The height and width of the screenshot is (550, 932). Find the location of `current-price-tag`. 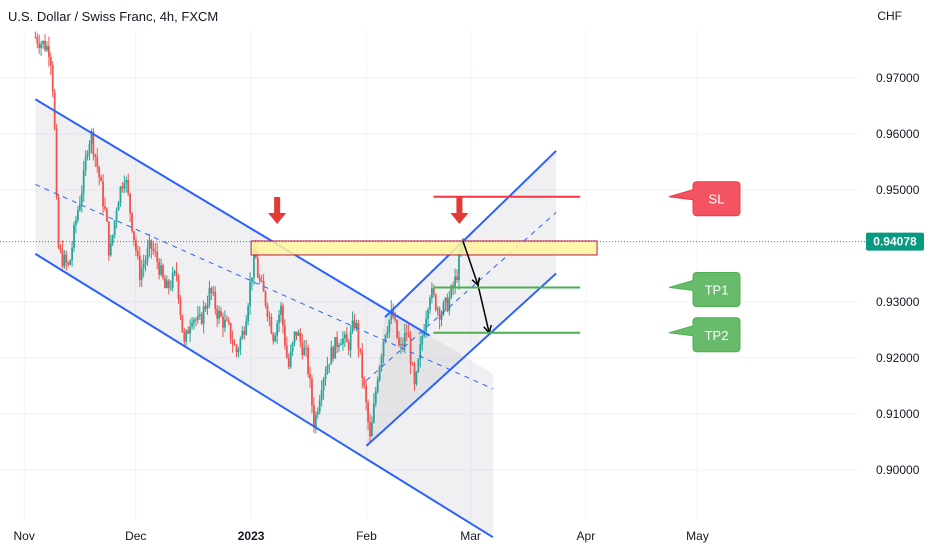

current-price-tag is located at coordinates (895, 241).